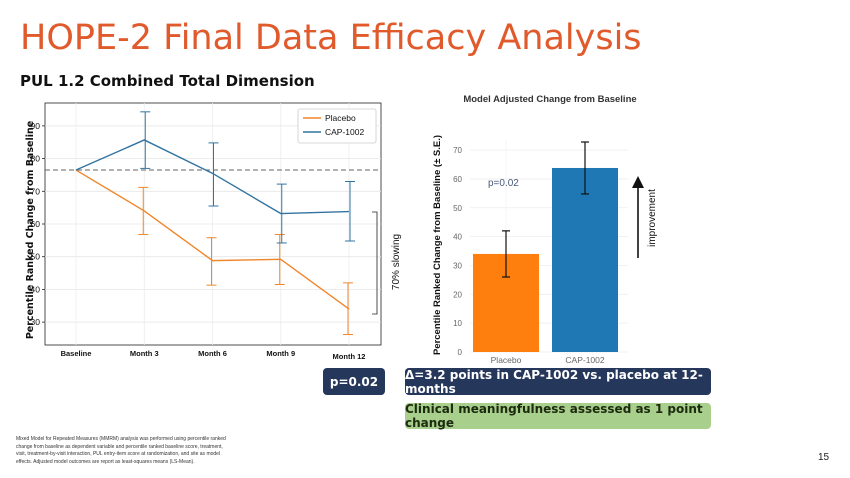 This screenshot has height=478, width=850. What do you see at coordinates (457, 294) in the screenshot?
I see `bar-y-tick-label: 20` at bounding box center [457, 294].